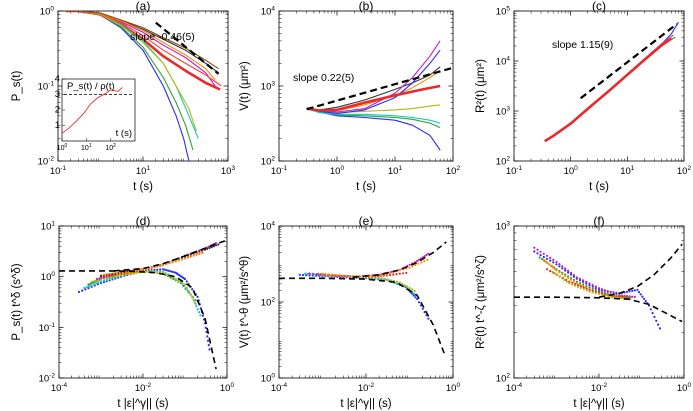  I want to click on x-tick-label: 10⁻¹, so click(279, 171).